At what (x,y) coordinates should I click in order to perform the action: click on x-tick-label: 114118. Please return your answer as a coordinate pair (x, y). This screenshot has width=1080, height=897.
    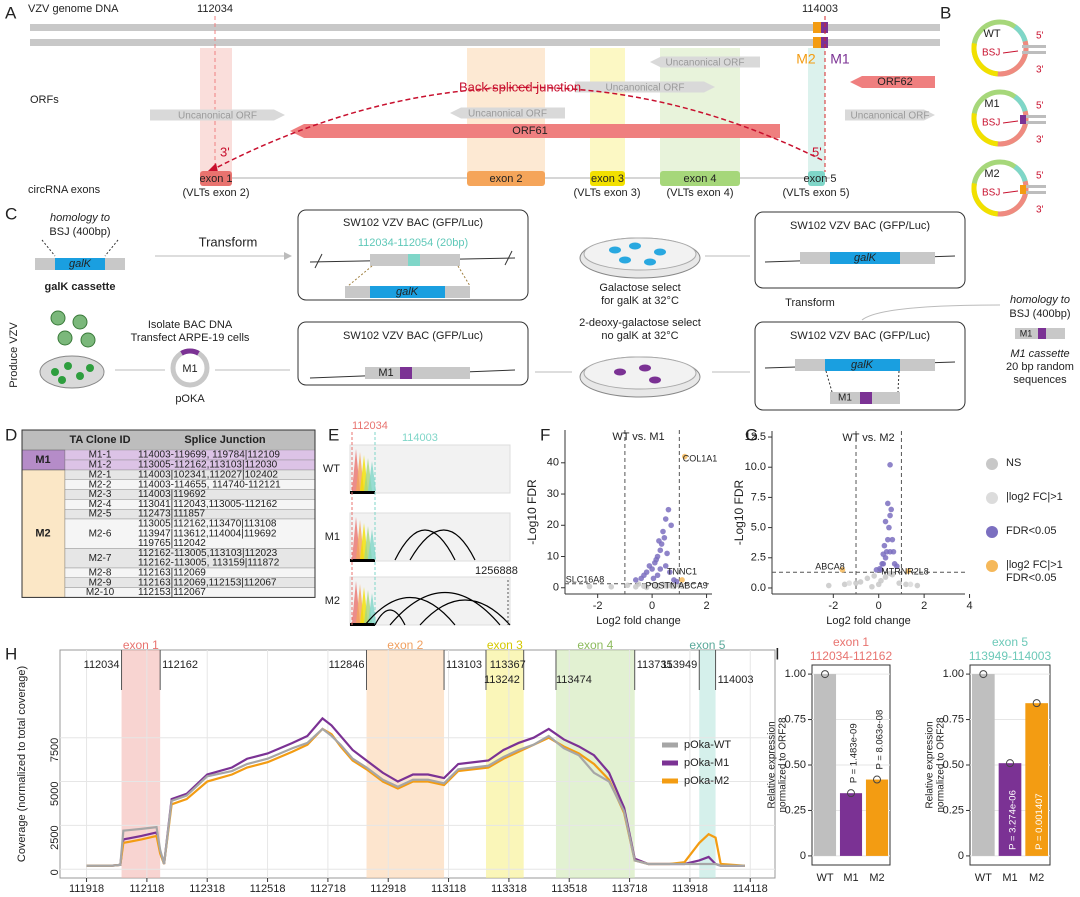
    Looking at the image, I should click on (750, 889).